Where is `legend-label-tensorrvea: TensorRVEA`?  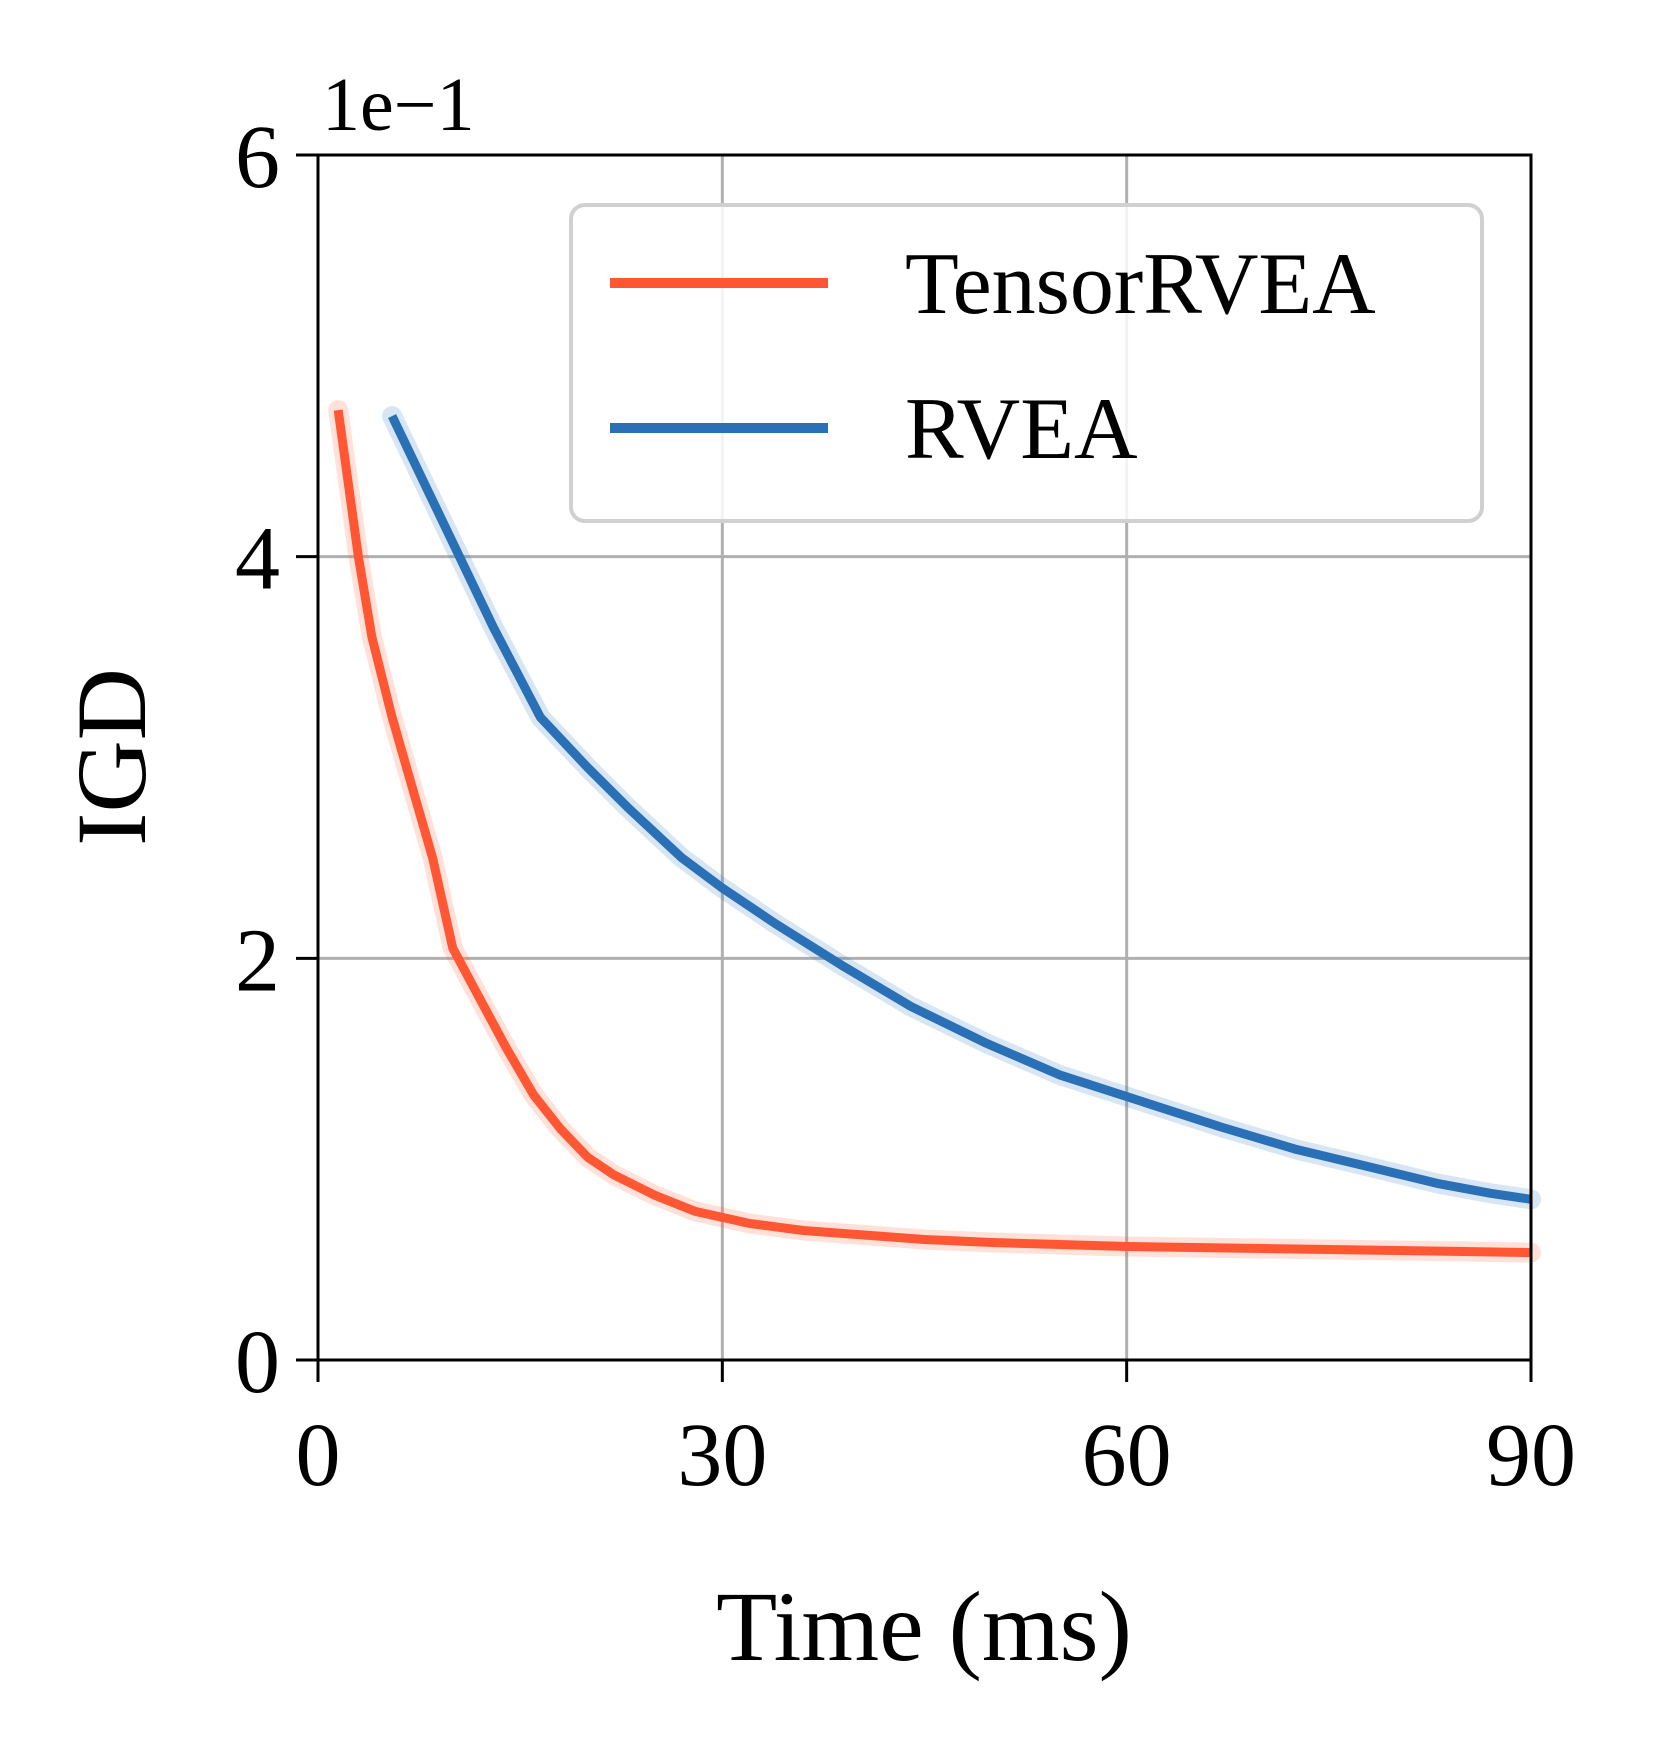 legend-label-tensorrvea: TensorRVEA is located at coordinates (1140, 284).